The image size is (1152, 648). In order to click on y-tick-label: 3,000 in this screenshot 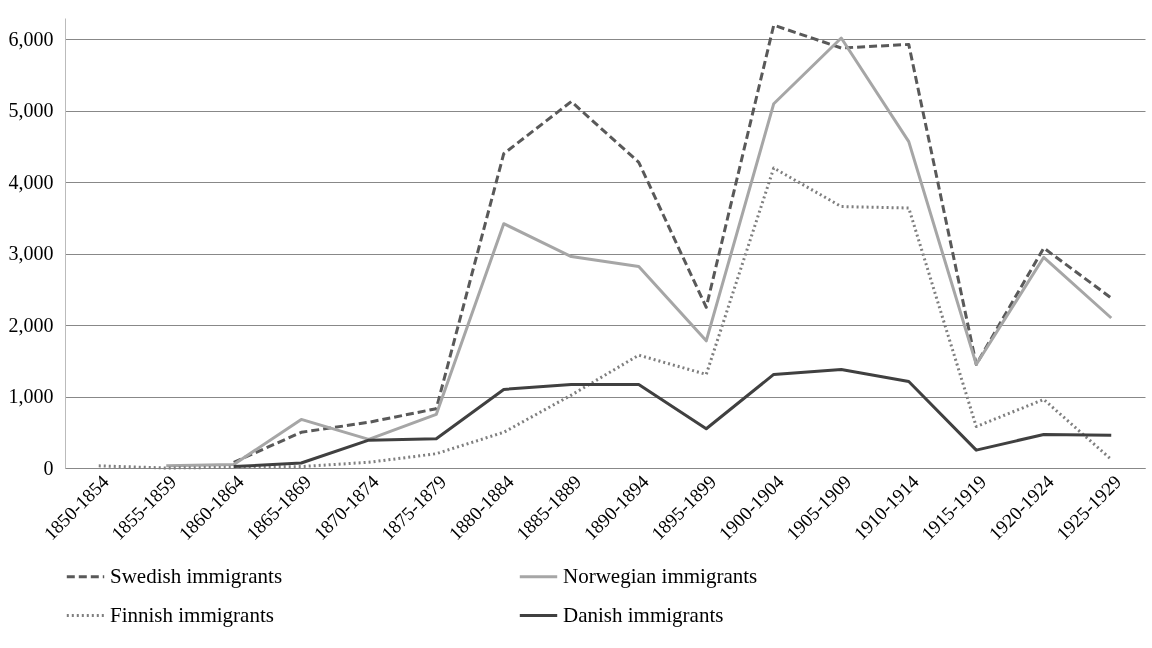, I will do `click(31, 253)`.